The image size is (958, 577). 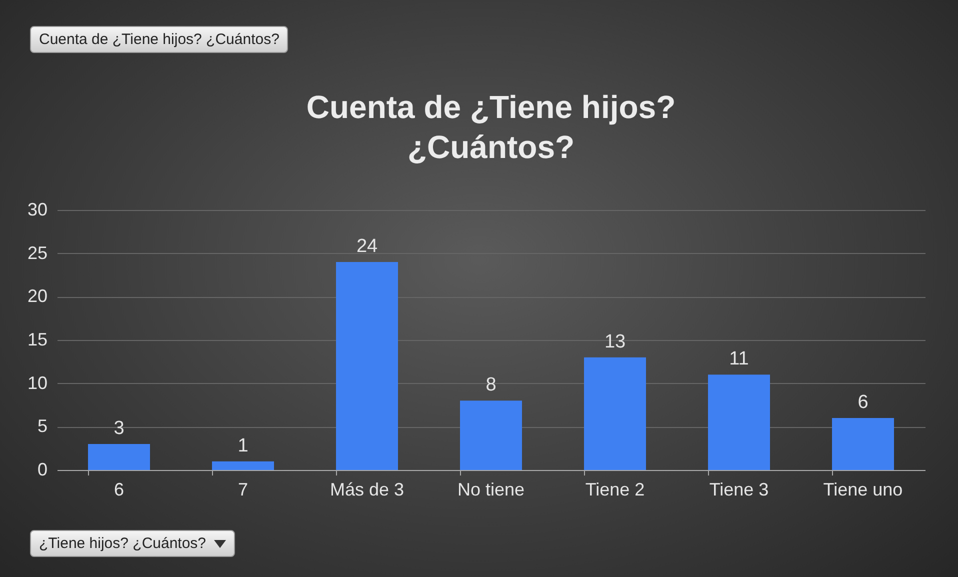 I want to click on y-tick-label: 30, so click(x=37, y=210).